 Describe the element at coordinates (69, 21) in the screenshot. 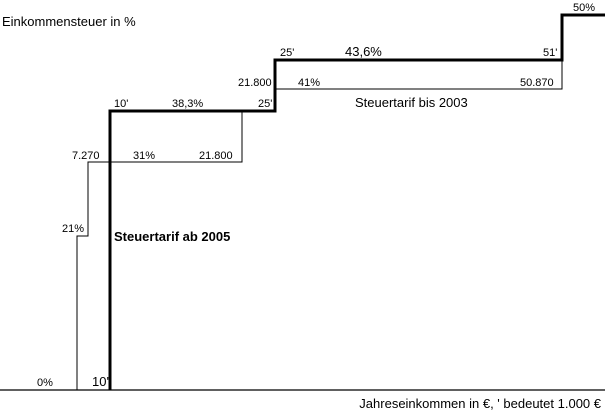

I see `y-axis-title: Einkommensteuer in %` at that location.